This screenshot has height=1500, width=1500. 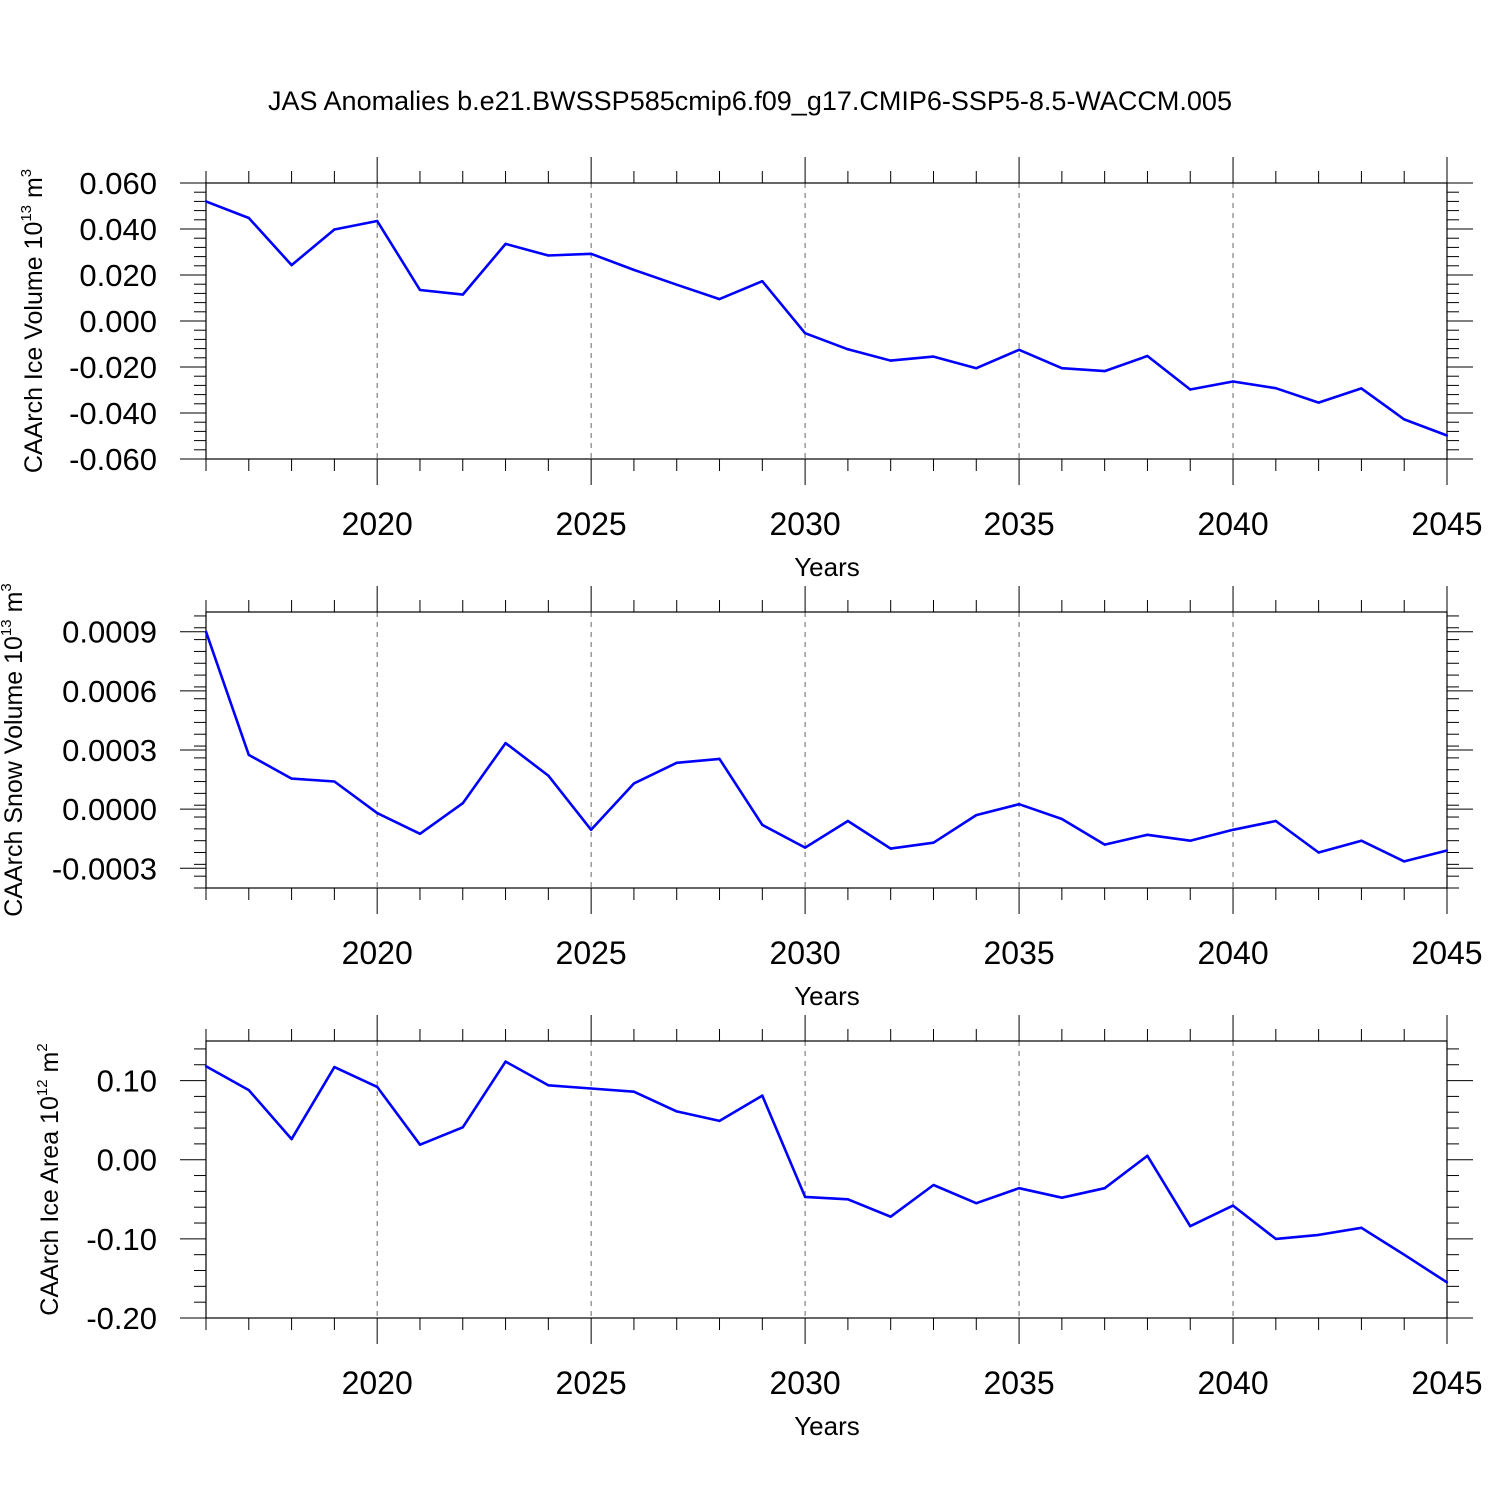 What do you see at coordinates (826, 747) in the screenshot?
I see `series-line` at bounding box center [826, 747].